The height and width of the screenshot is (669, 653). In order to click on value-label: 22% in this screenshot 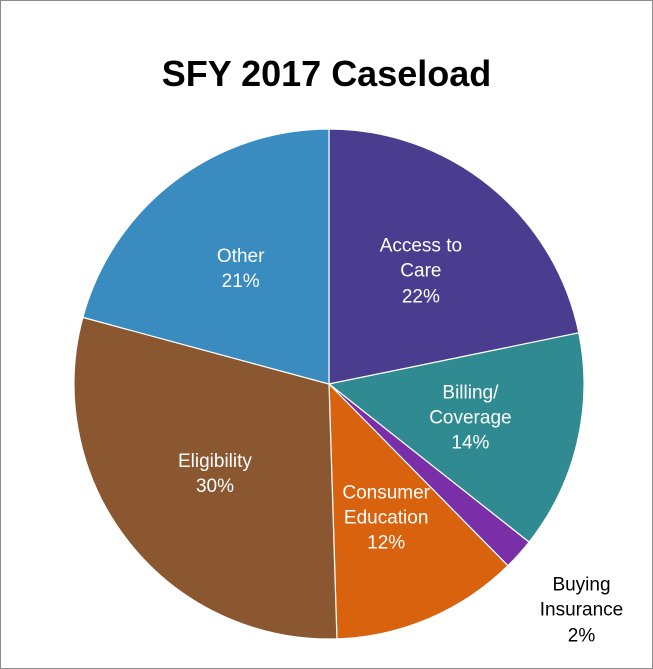, I will do `click(420, 296)`.